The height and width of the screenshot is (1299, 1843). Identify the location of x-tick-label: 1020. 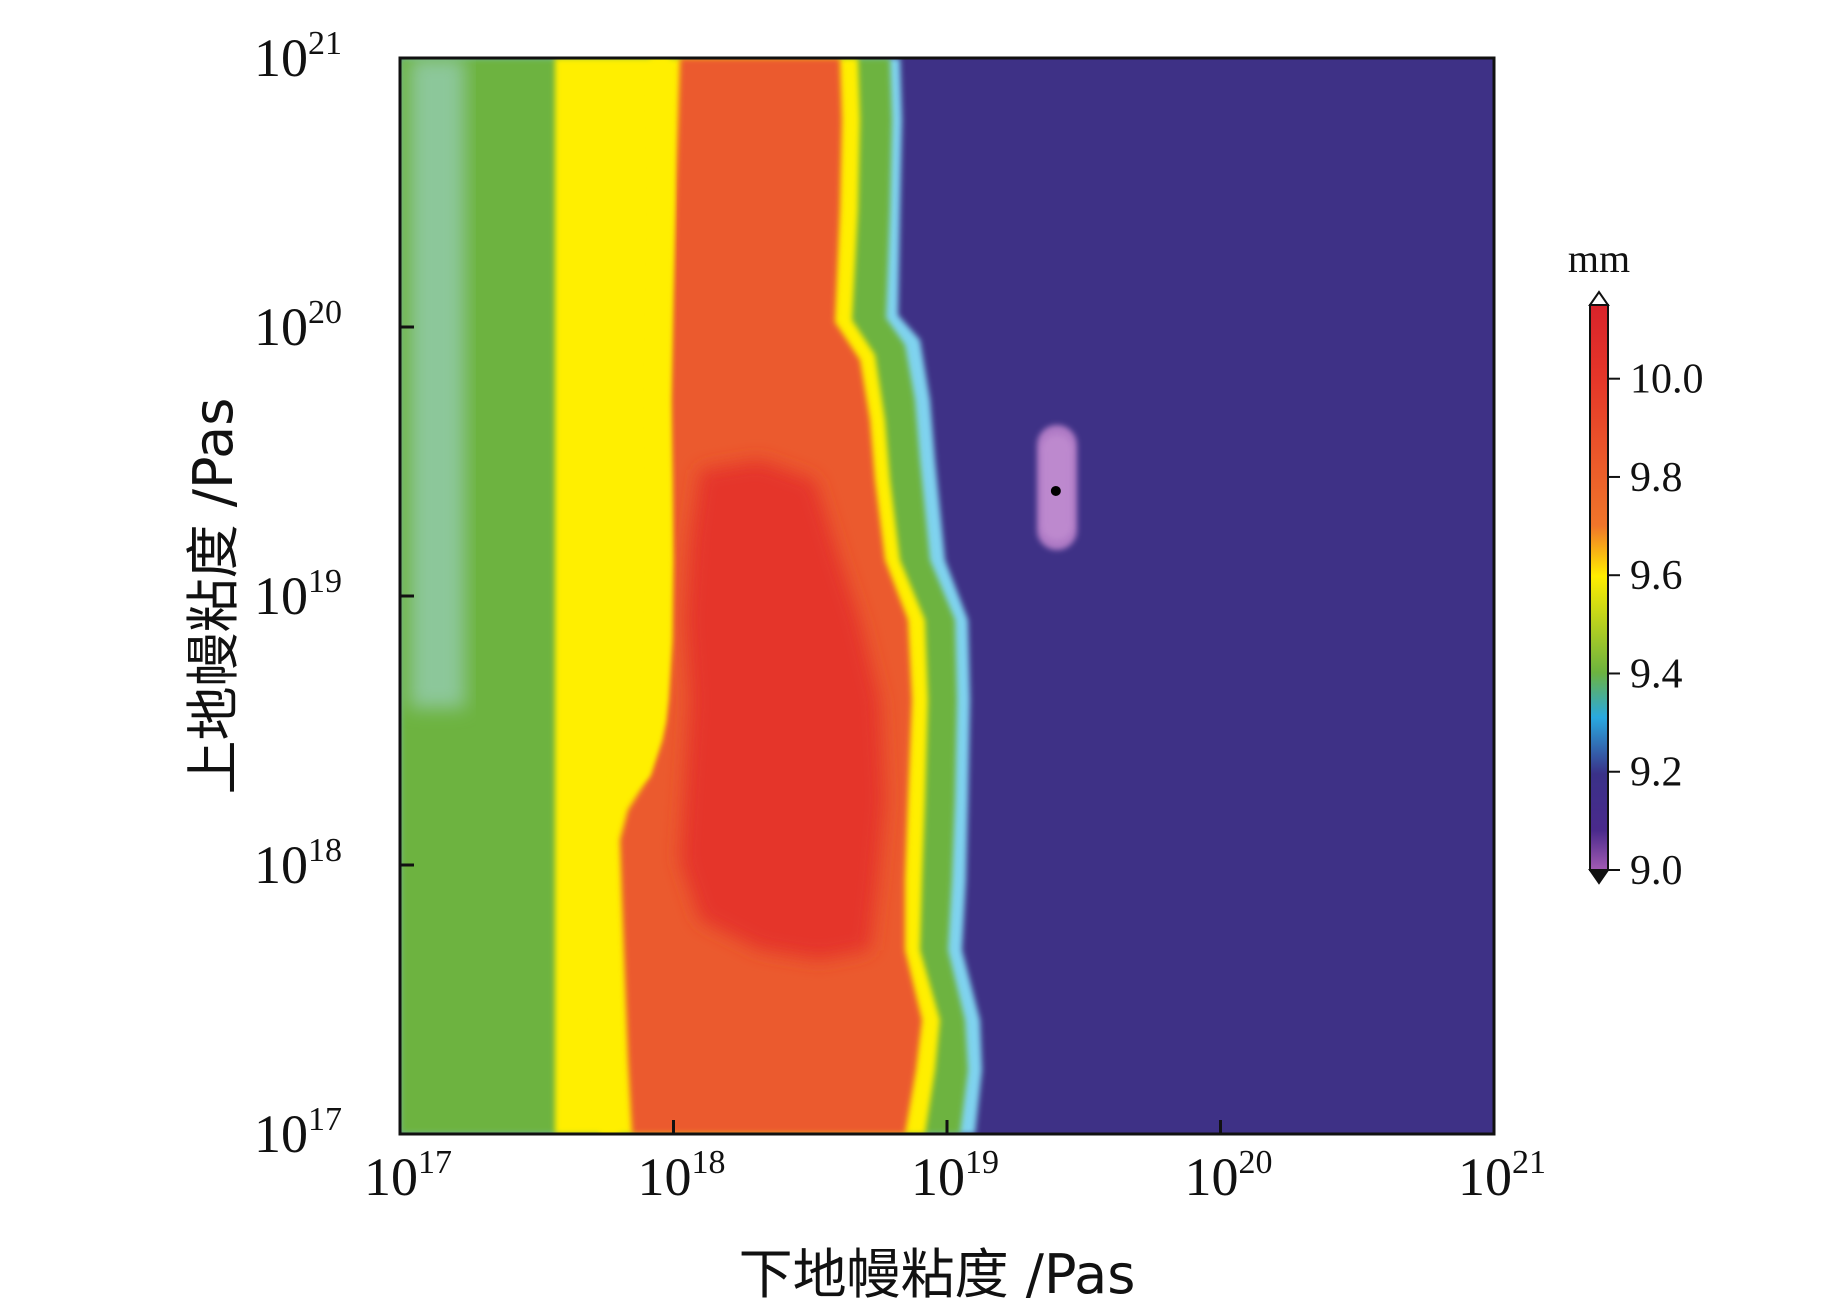
(1229, 1175).